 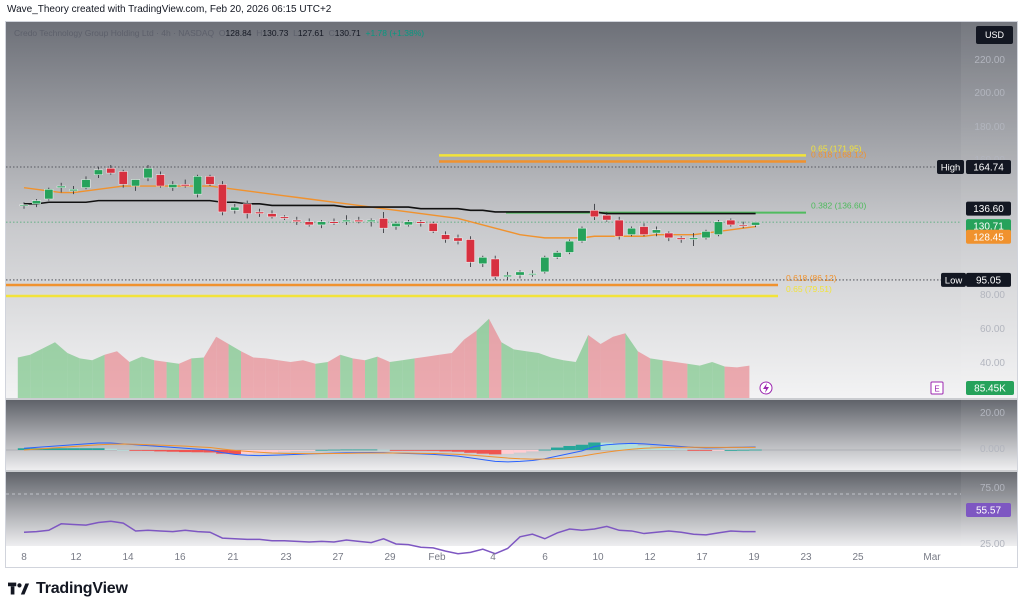 What do you see at coordinates (702, 557) in the screenshot?
I see `time-axis-tick: 17` at bounding box center [702, 557].